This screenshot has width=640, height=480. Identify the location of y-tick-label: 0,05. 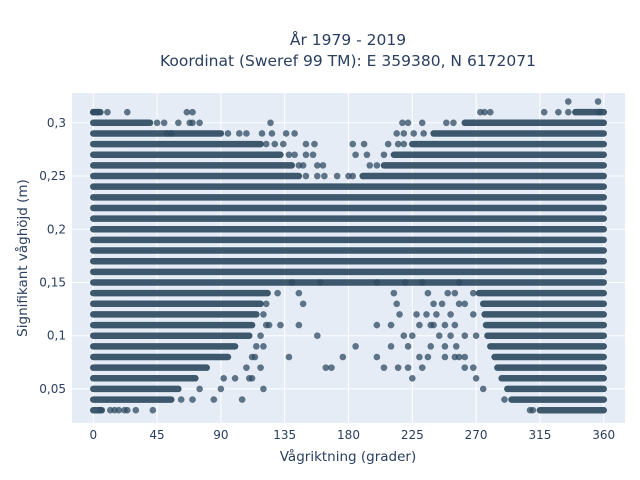
(52, 389).